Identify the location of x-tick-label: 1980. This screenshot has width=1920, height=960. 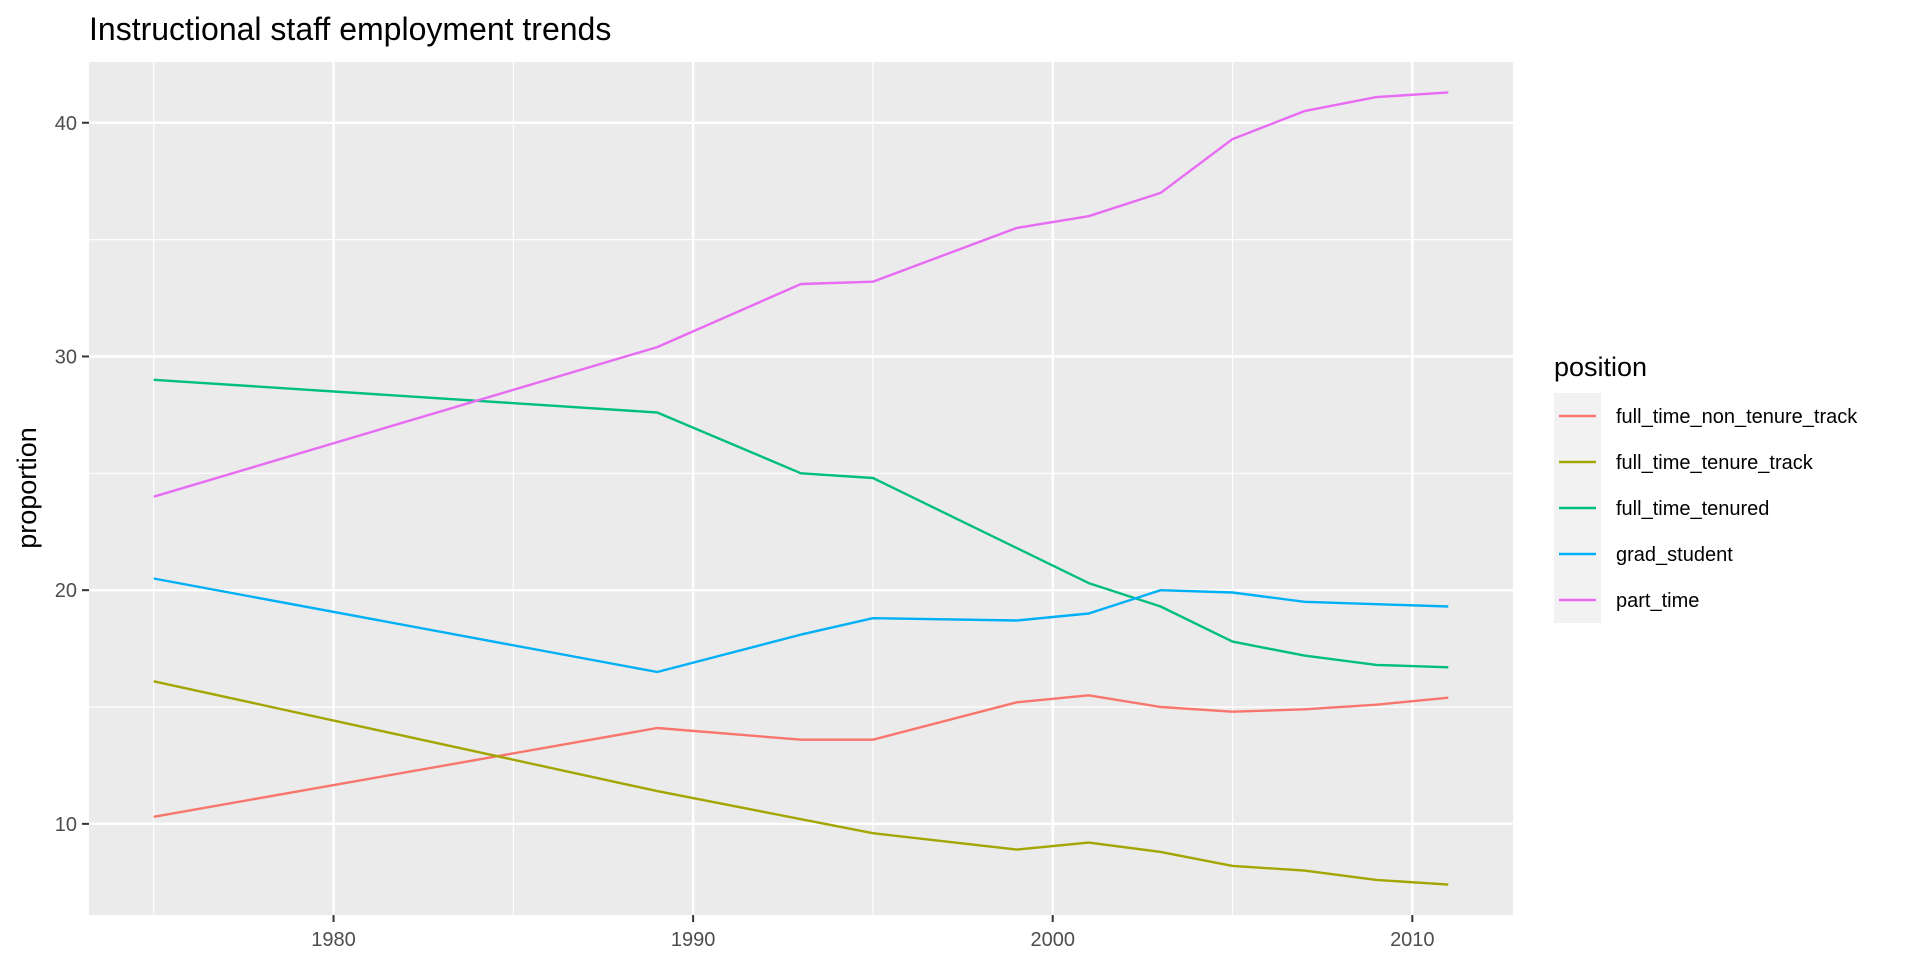
(333, 940).